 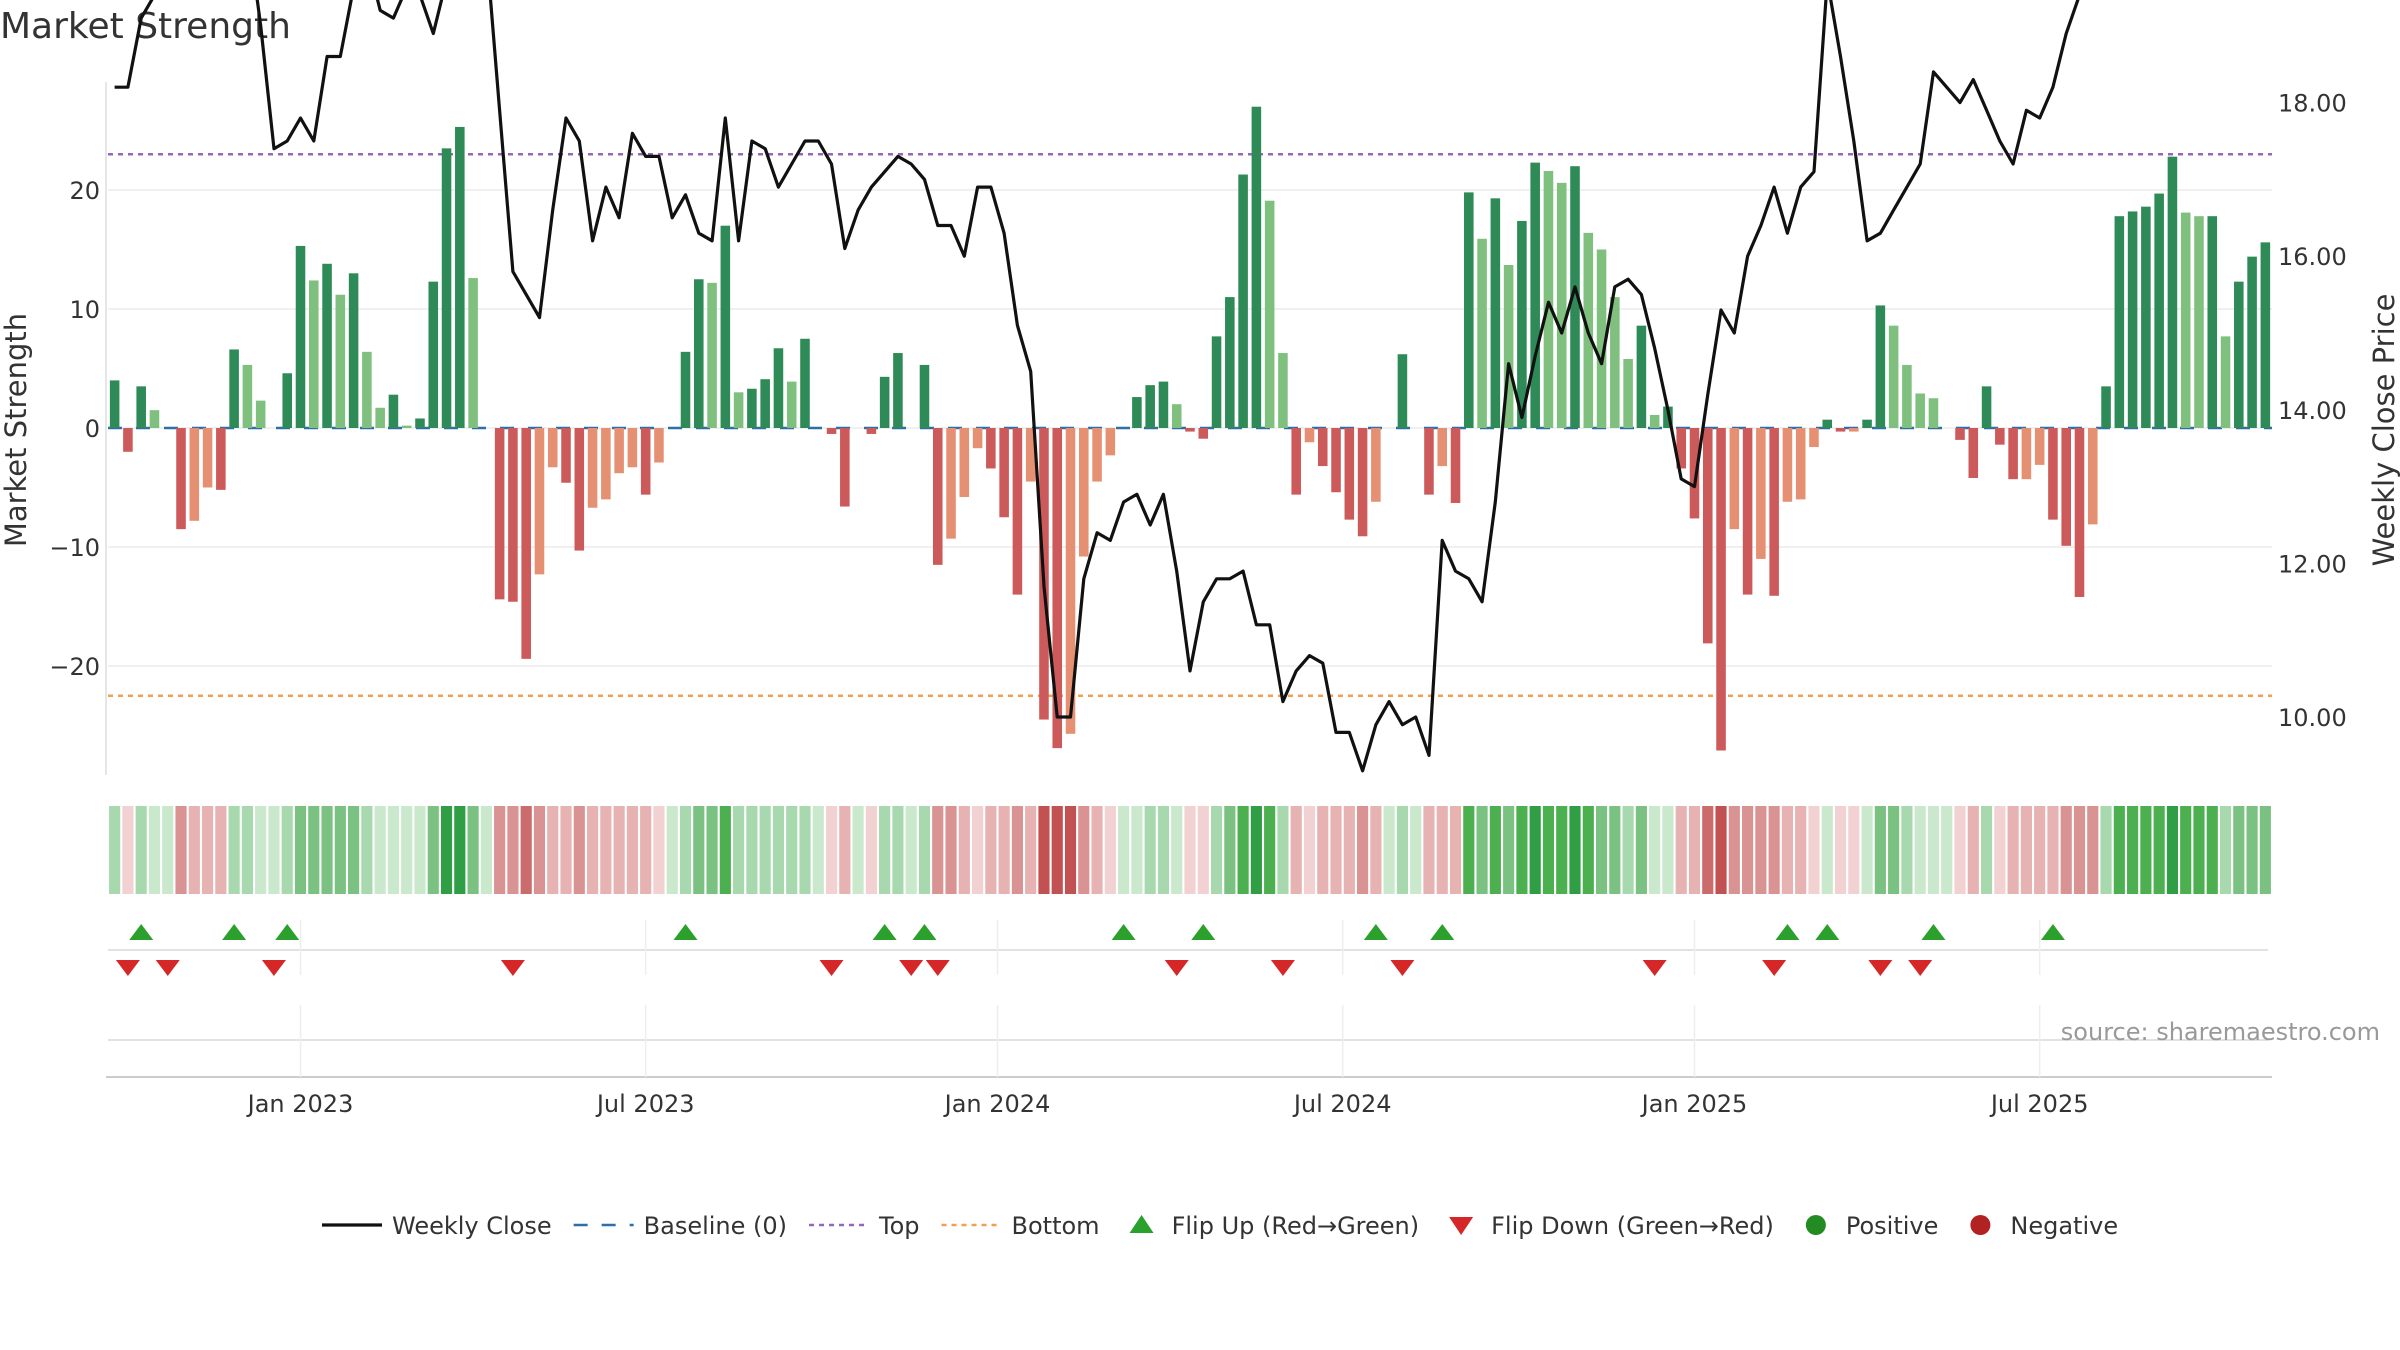 I want to click on x-tick-label: Jan 2024, so click(x=997, y=1104).